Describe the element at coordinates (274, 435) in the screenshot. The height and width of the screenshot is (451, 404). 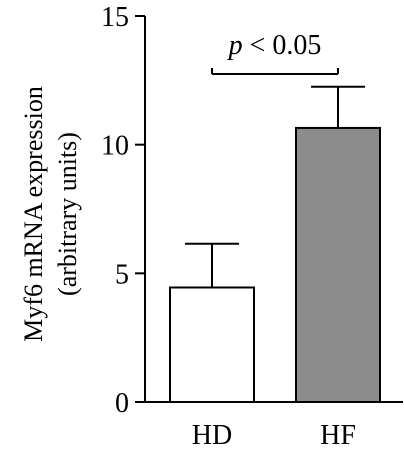
I see `labels: HD HF` at that location.